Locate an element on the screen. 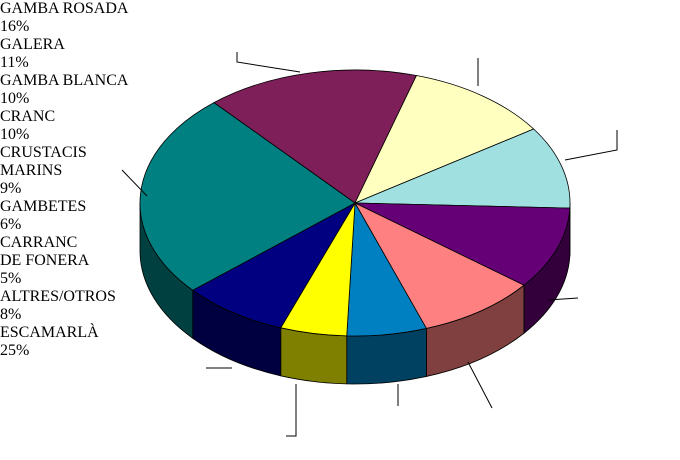 This screenshot has width=680, height=460. value-label: 25% is located at coordinates (15, 350).